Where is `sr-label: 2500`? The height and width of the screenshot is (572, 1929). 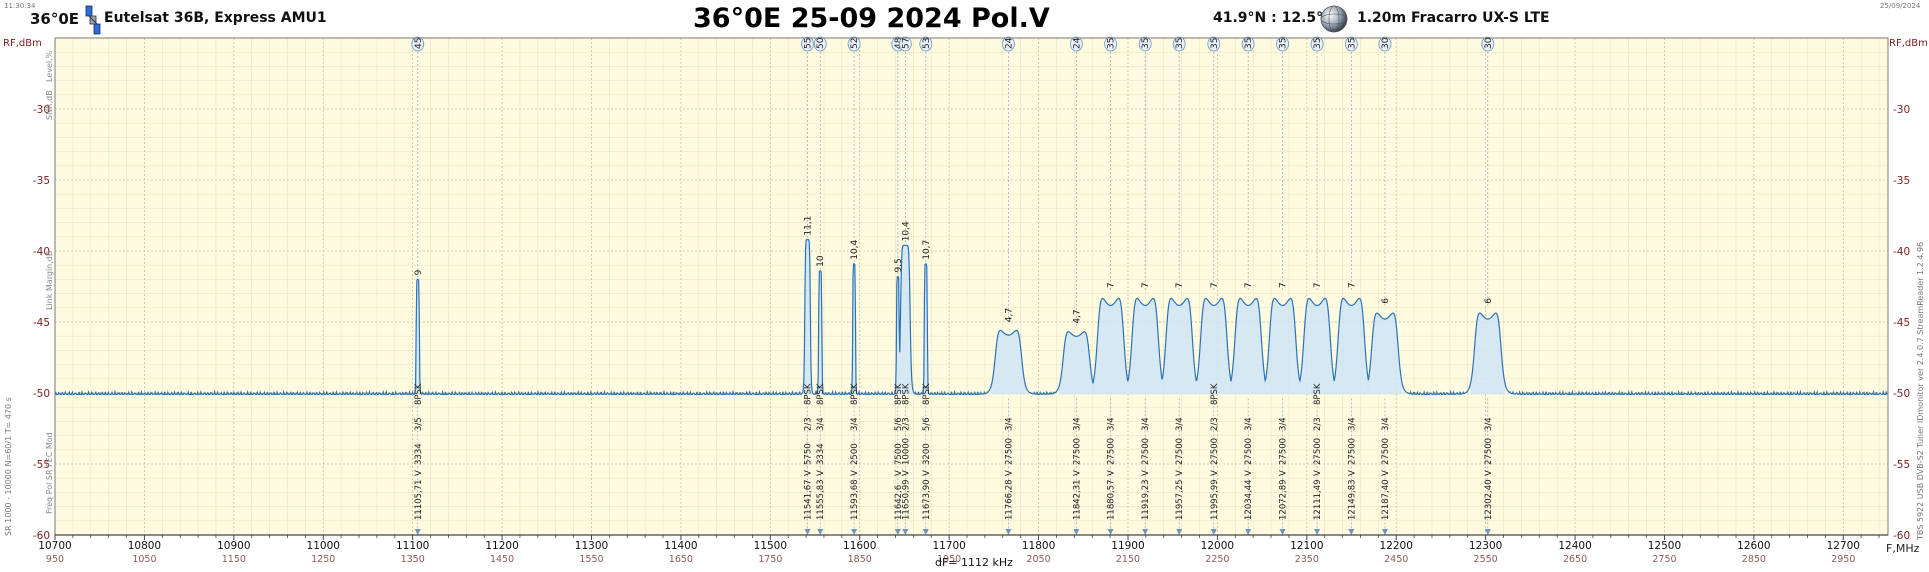
sr-label: 2500 is located at coordinates (855, 454).